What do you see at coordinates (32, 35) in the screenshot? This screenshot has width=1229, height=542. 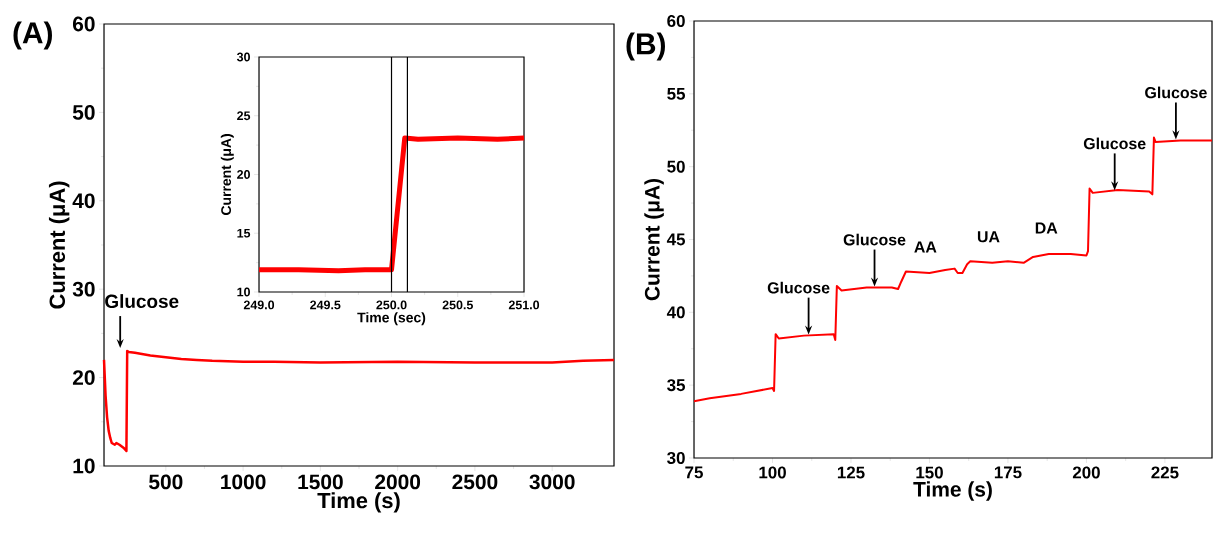 I see `chart-title: (A)` at bounding box center [32, 35].